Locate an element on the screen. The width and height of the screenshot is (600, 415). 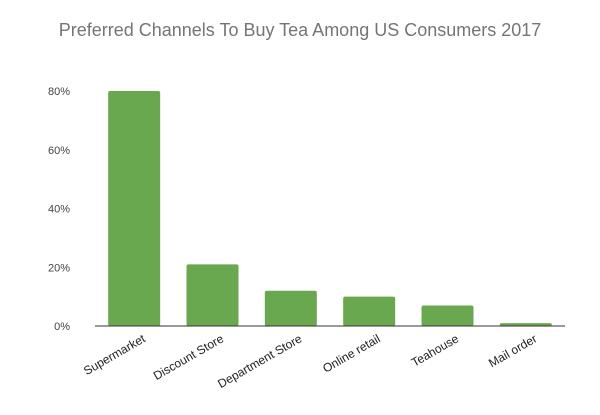
x-tick-label: Online retail is located at coordinates (351, 353).